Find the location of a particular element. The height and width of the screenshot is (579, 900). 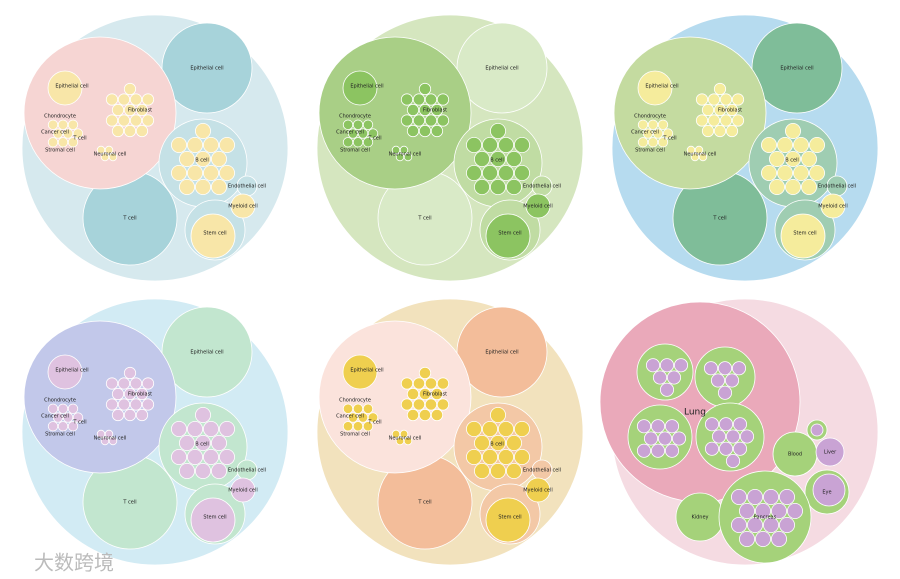

cell-label: Eye is located at coordinates (826, 493).